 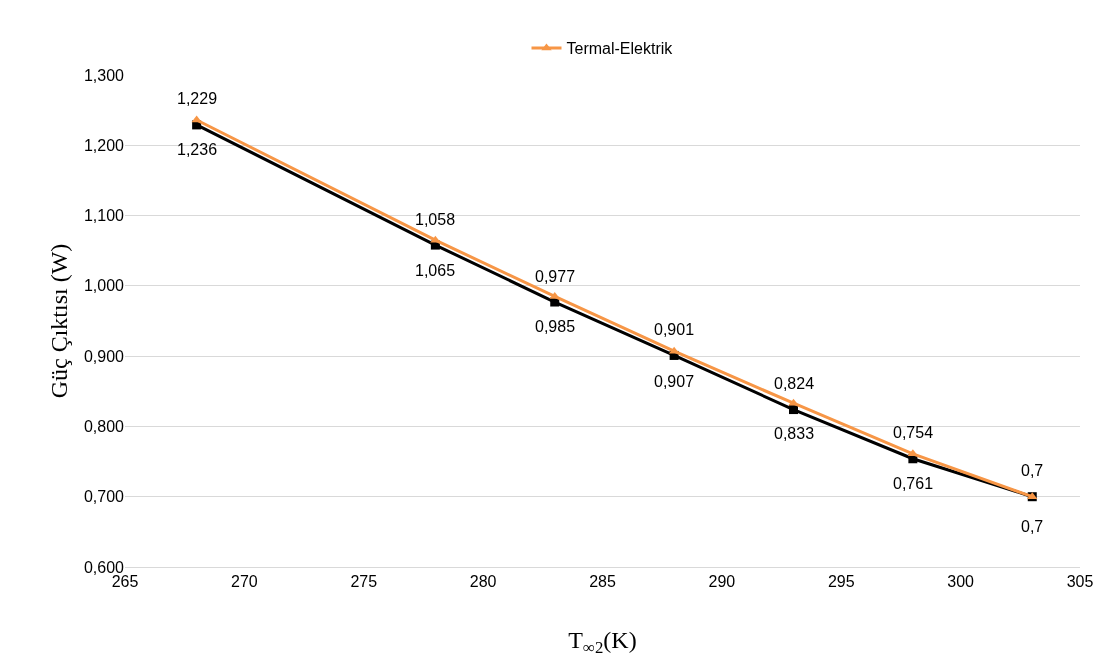 I want to click on legend-label: Termal-Elektrik, so click(x=620, y=49).